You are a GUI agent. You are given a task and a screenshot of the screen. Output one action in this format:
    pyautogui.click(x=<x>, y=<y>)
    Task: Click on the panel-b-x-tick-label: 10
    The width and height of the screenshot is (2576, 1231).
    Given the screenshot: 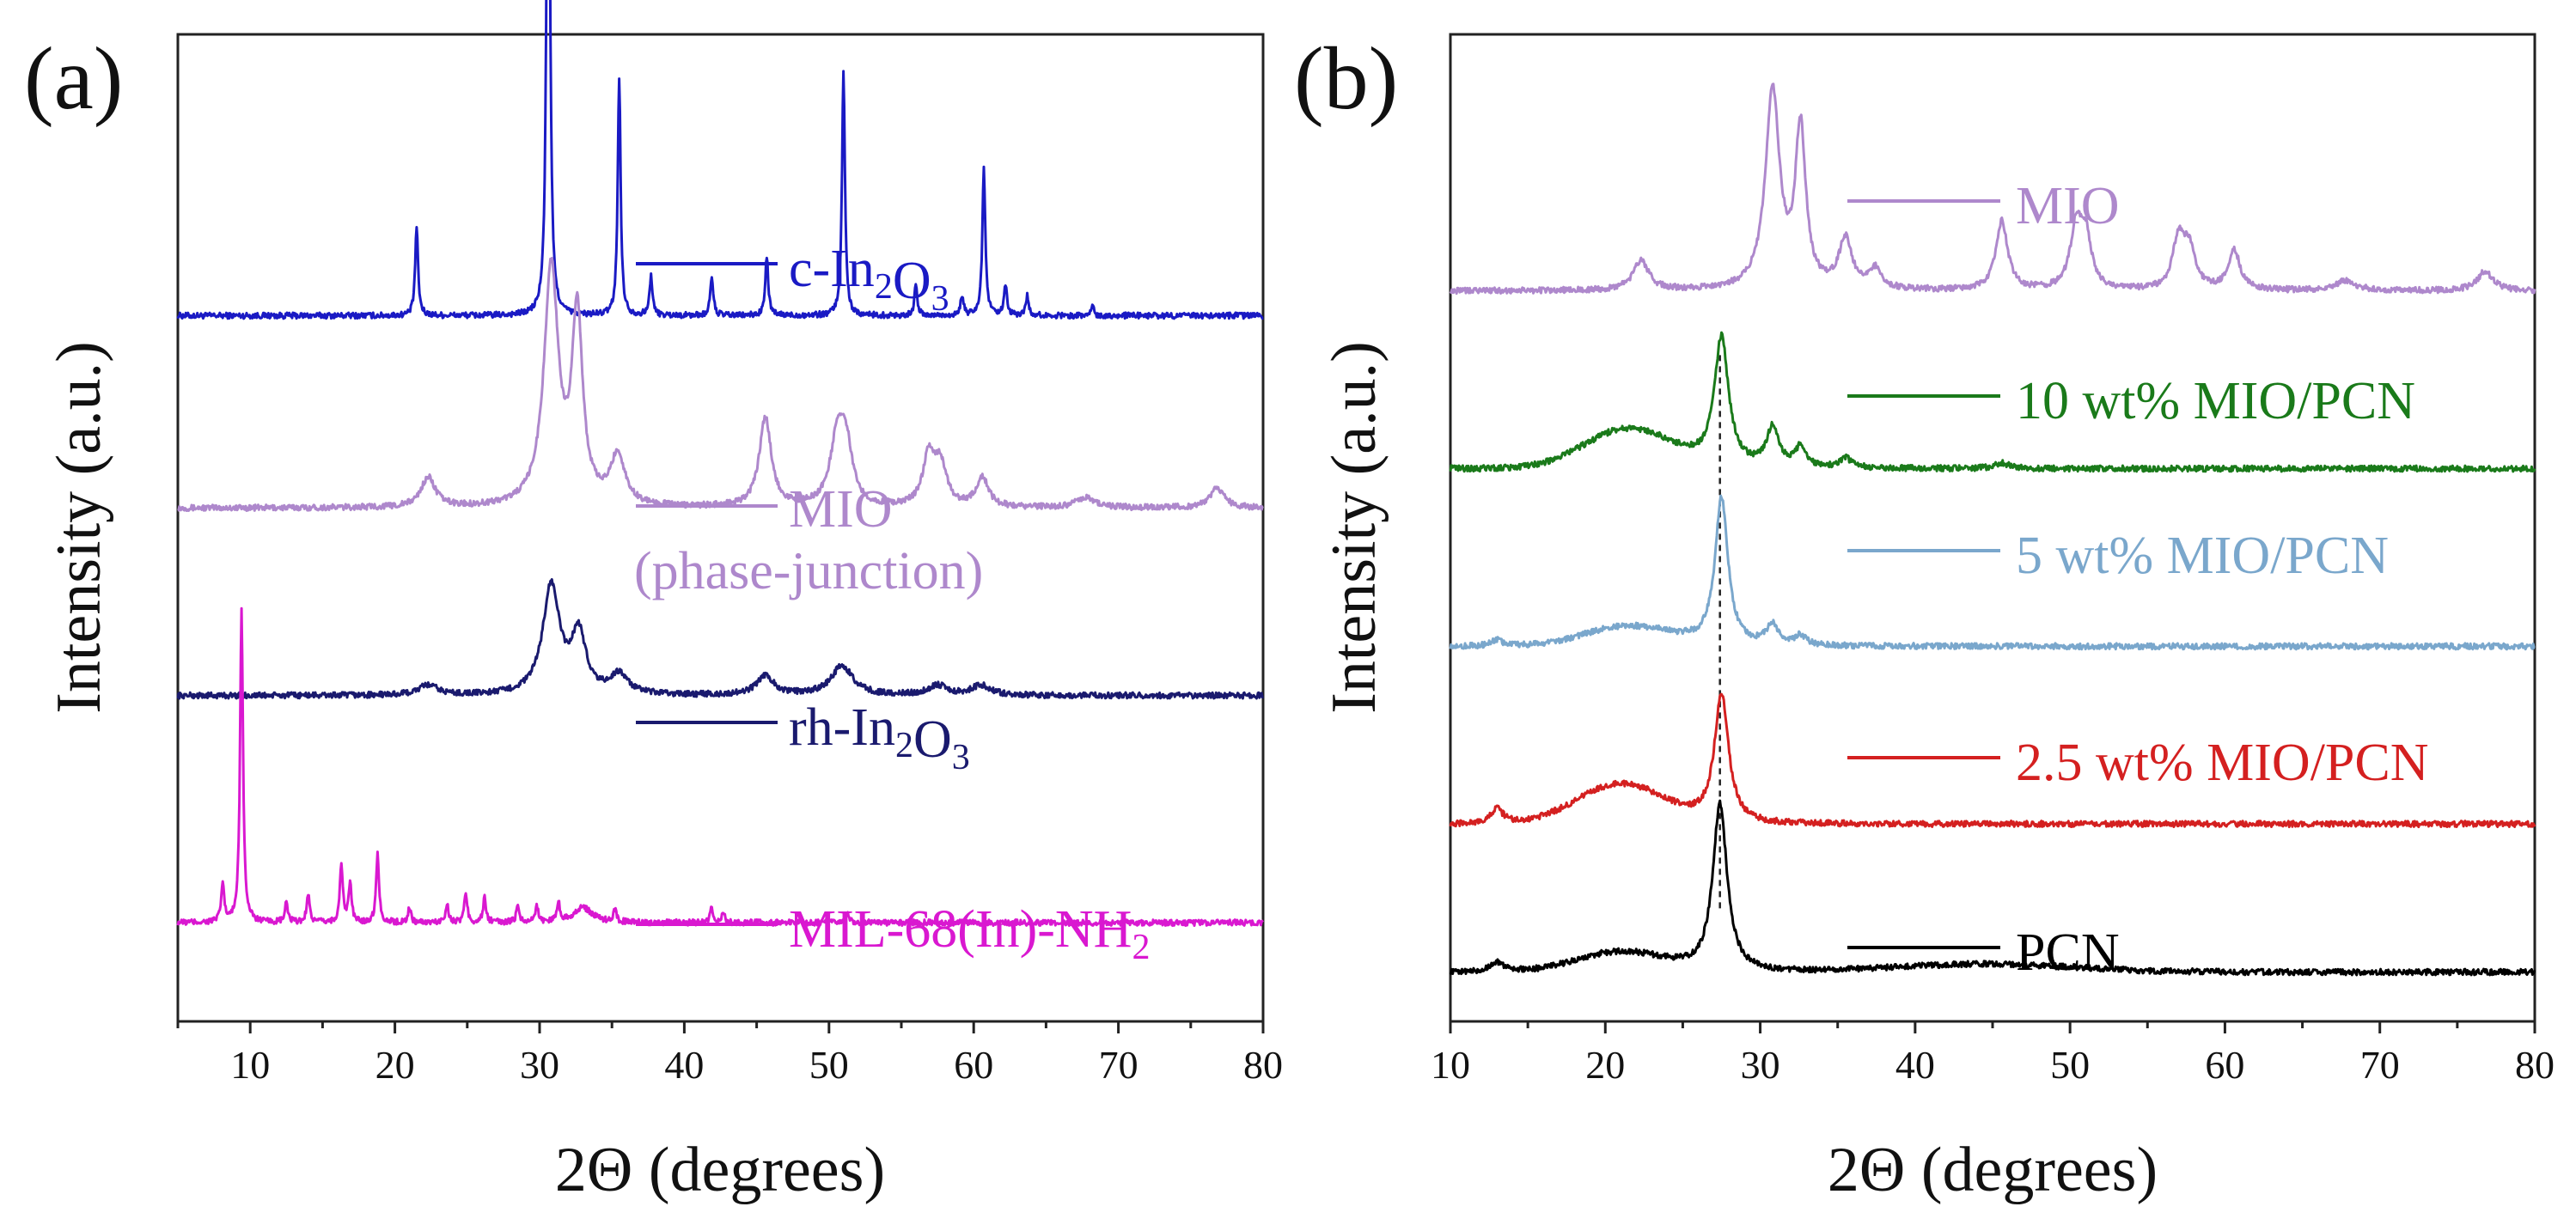 What is the action you would take?
    pyautogui.click(x=1450, y=1065)
    